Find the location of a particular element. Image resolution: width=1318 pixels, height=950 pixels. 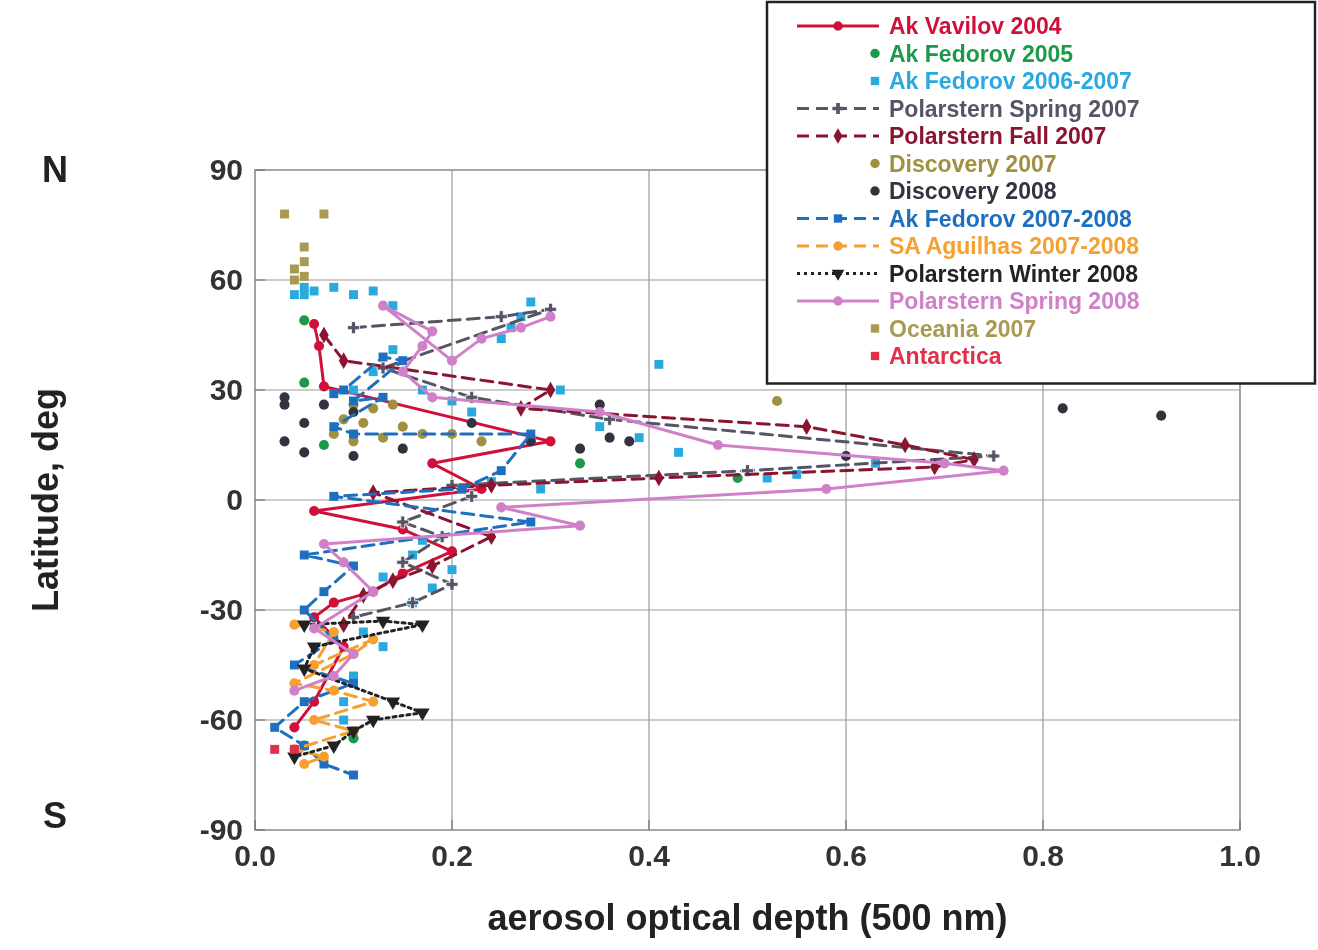

legend-label: Polarstern Fall 2007 is located at coordinates (998, 136).